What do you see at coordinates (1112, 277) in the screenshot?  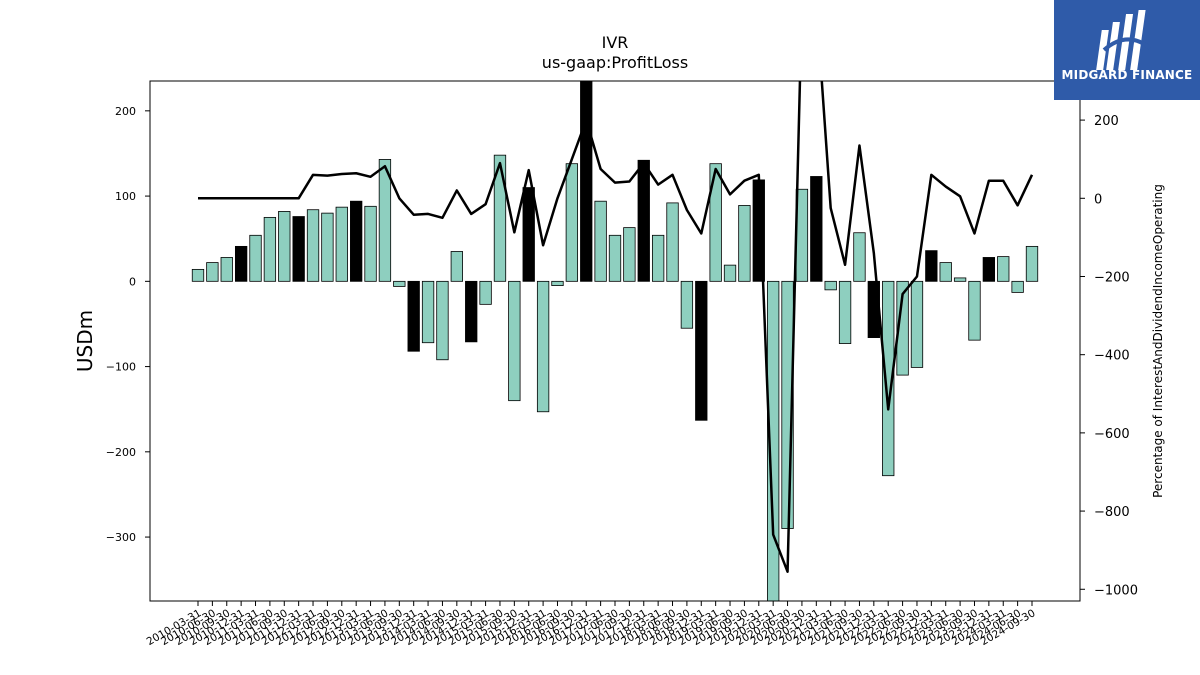 I see `y2-tick-label: −200` at bounding box center [1112, 277].